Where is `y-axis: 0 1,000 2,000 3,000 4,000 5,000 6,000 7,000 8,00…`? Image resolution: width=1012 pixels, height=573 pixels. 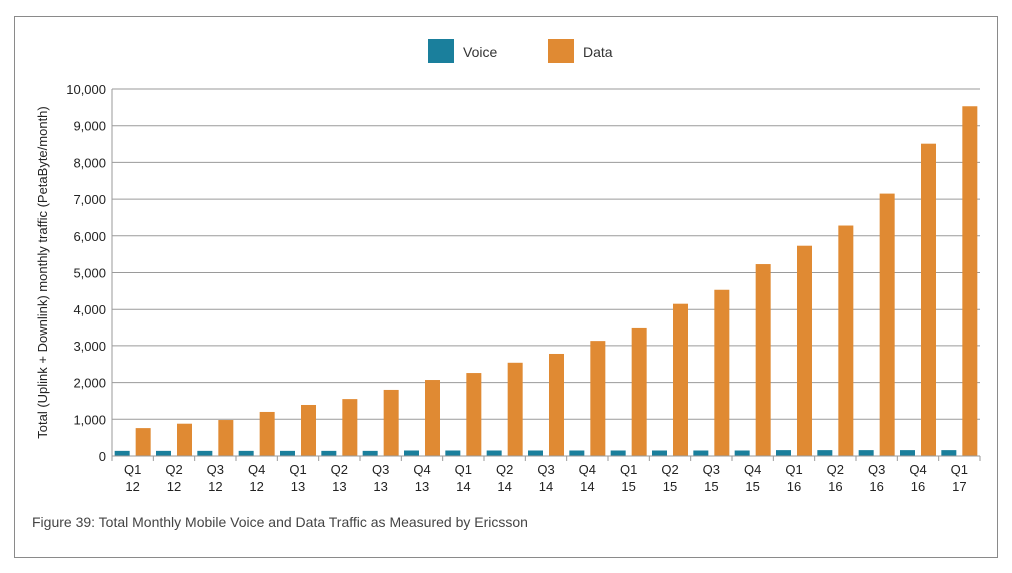
y-axis: 0 1,000 2,000 3,000 4,000 5,000 6,000 7,000 8,00… is located at coordinates (89, 273).